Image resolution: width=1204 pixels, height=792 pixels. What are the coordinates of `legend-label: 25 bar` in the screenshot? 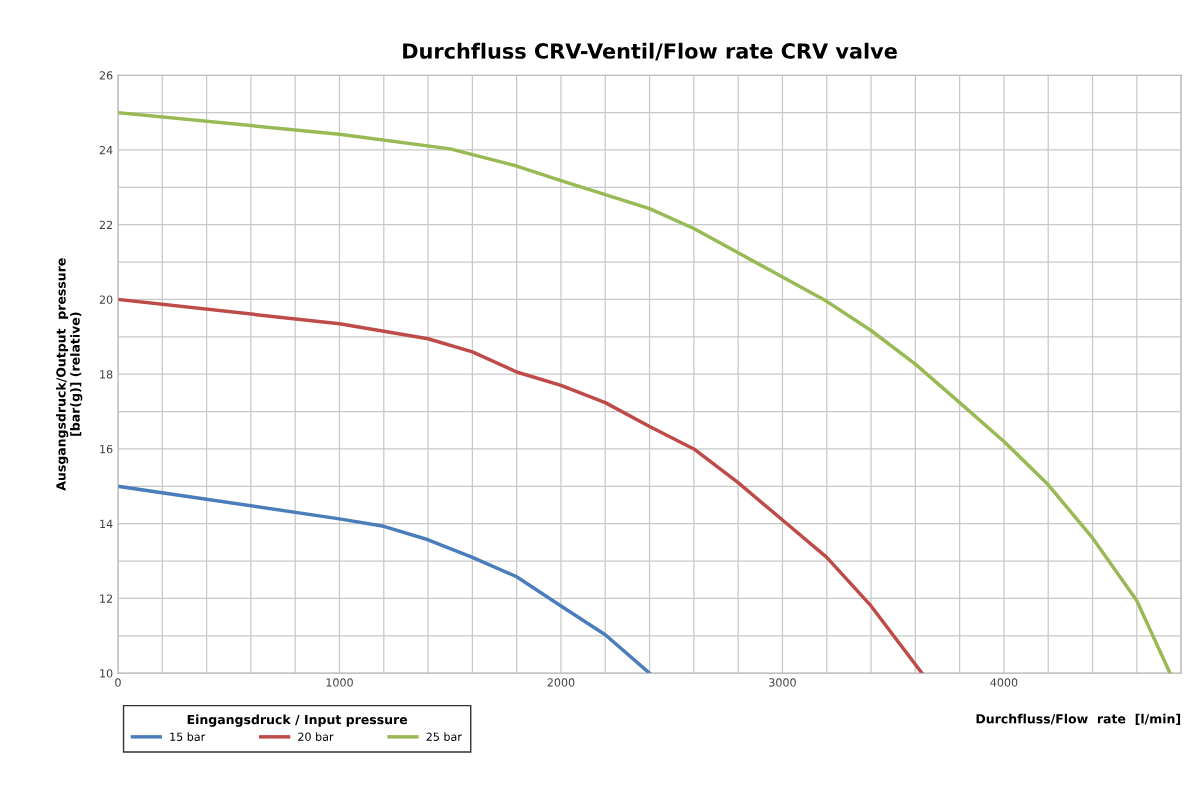 It's located at (444, 736).